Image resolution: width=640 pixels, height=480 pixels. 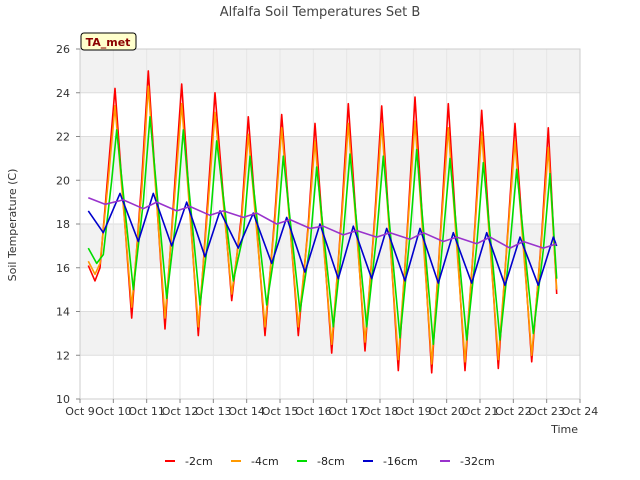 What do you see at coordinates (564, 429) in the screenshot?
I see `x-axis-title: Time` at bounding box center [564, 429].